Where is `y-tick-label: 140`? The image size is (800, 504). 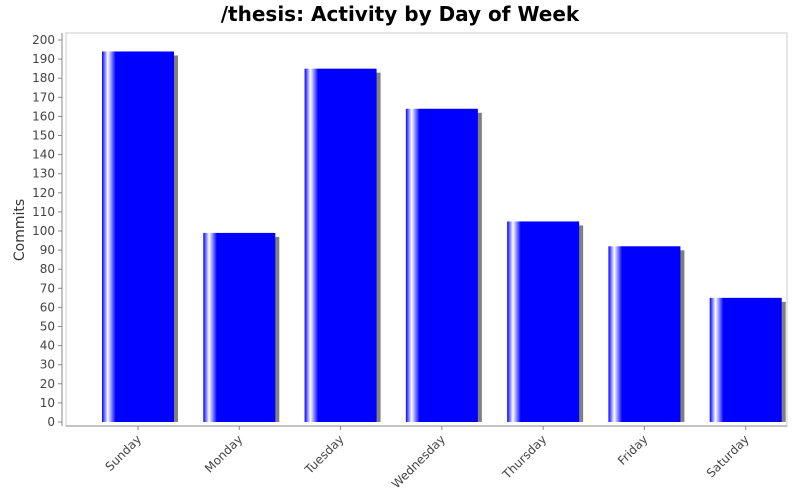 y-tick-label: 140 is located at coordinates (43, 155).